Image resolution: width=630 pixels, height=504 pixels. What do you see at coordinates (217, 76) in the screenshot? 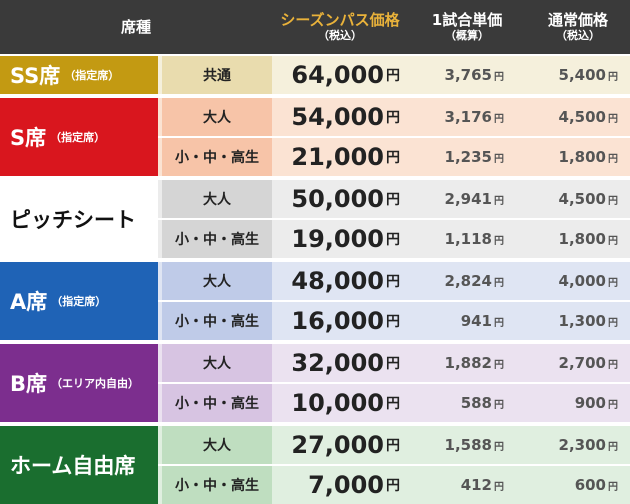
I see `category-cell-value: 共通` at bounding box center [217, 76].